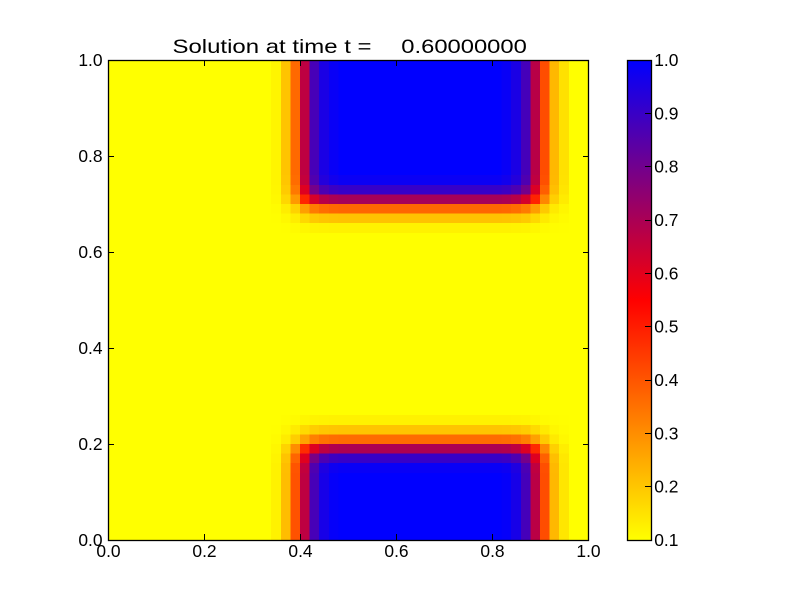 The width and height of the screenshot is (800, 605). What do you see at coordinates (666, 540) in the screenshot?
I see `svg-text: 0.1` at bounding box center [666, 540].